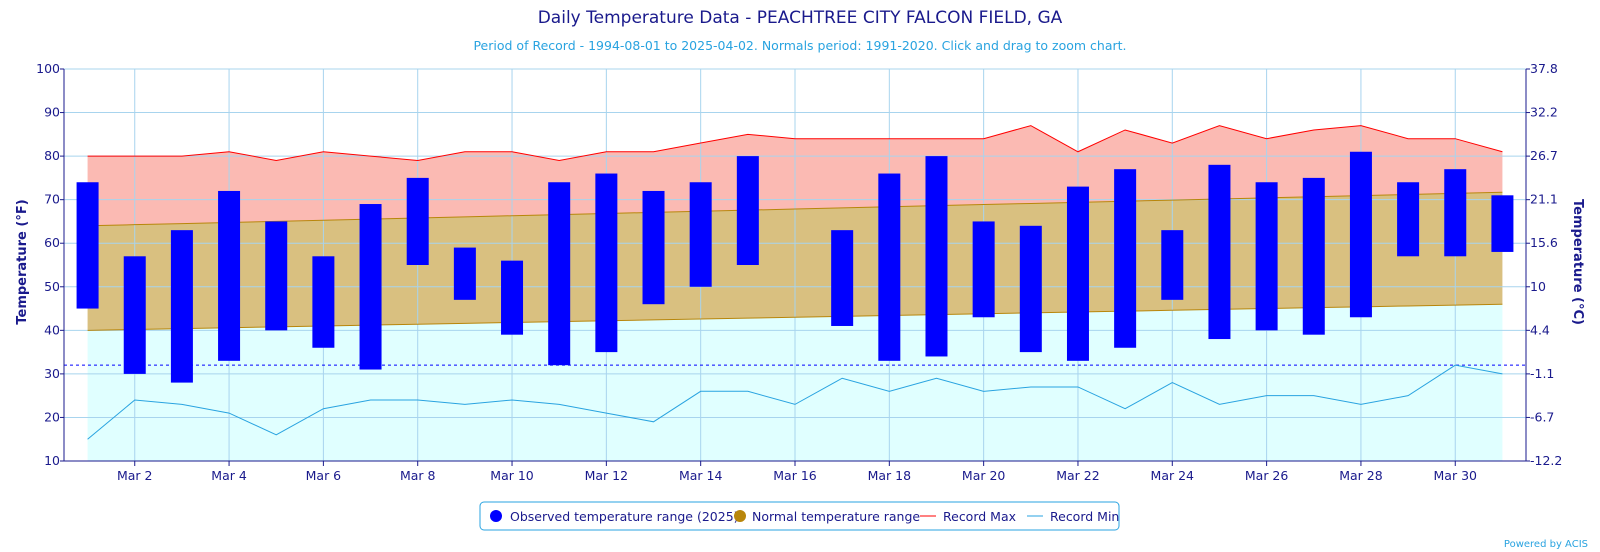 Image resolution: width=1600 pixels, height=552 pixels. Describe the element at coordinates (52, 155) in the screenshot. I see `y-tick-label-left: 80` at that location.